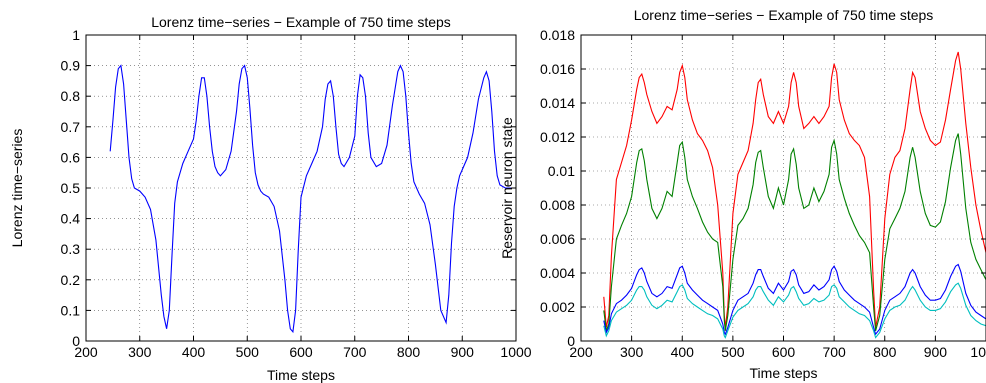 The width and height of the screenshot is (986, 383). Describe the element at coordinates (71, 310) in the screenshot. I see `y-tick-label: 0.1` at that location.